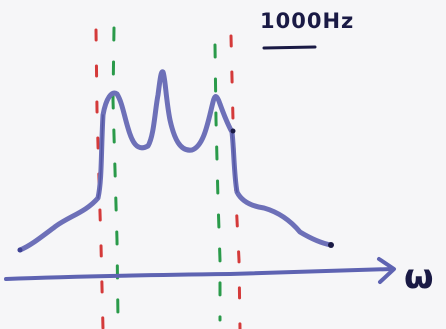  I want to click on legend-label: 1000Hz, so click(307, 21).